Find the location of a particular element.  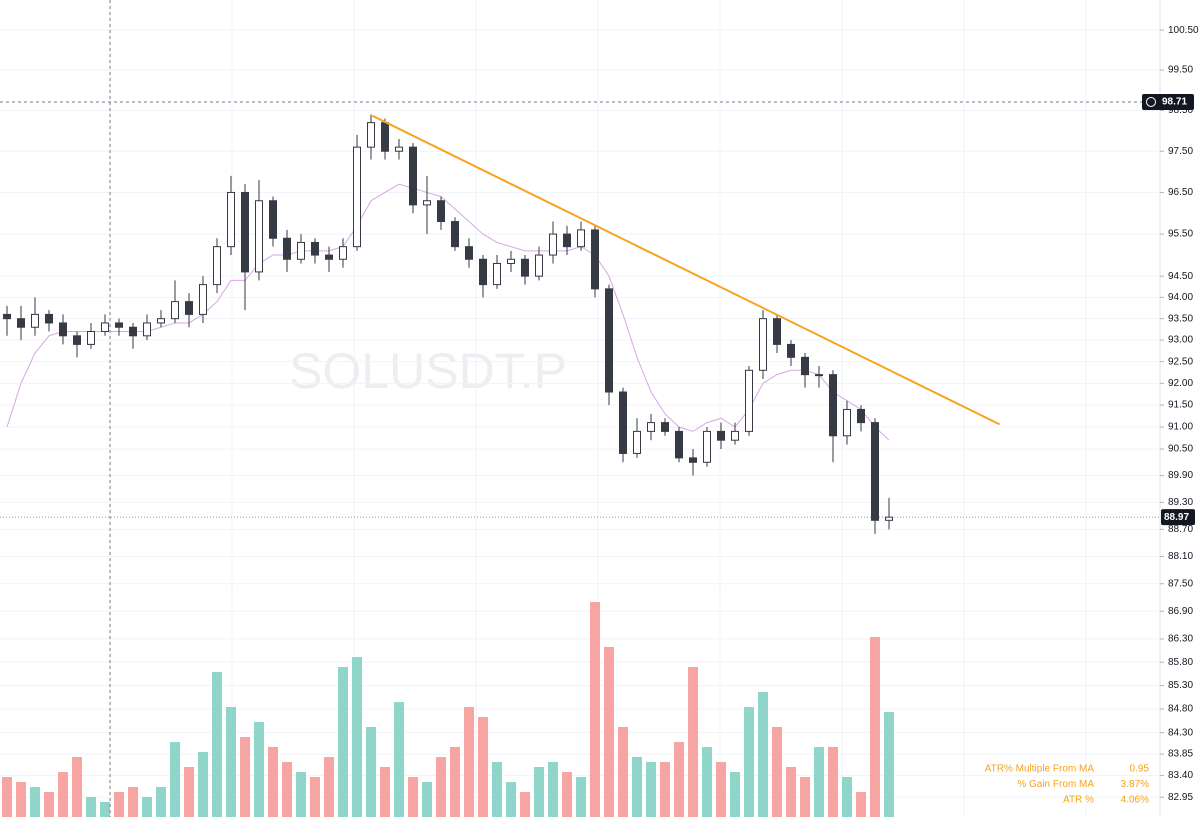

indicator-value: 3.87% is located at coordinates (1135, 784).